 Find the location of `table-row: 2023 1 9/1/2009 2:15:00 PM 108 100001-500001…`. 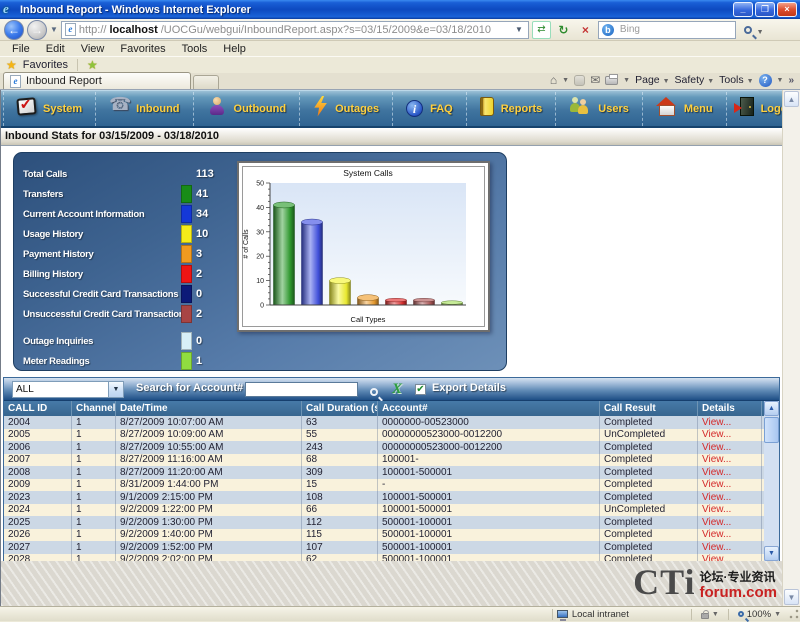

table-row: 2023 1 9/1/2009 2:15:00 PM 108 100001-500001… is located at coordinates (384, 497).